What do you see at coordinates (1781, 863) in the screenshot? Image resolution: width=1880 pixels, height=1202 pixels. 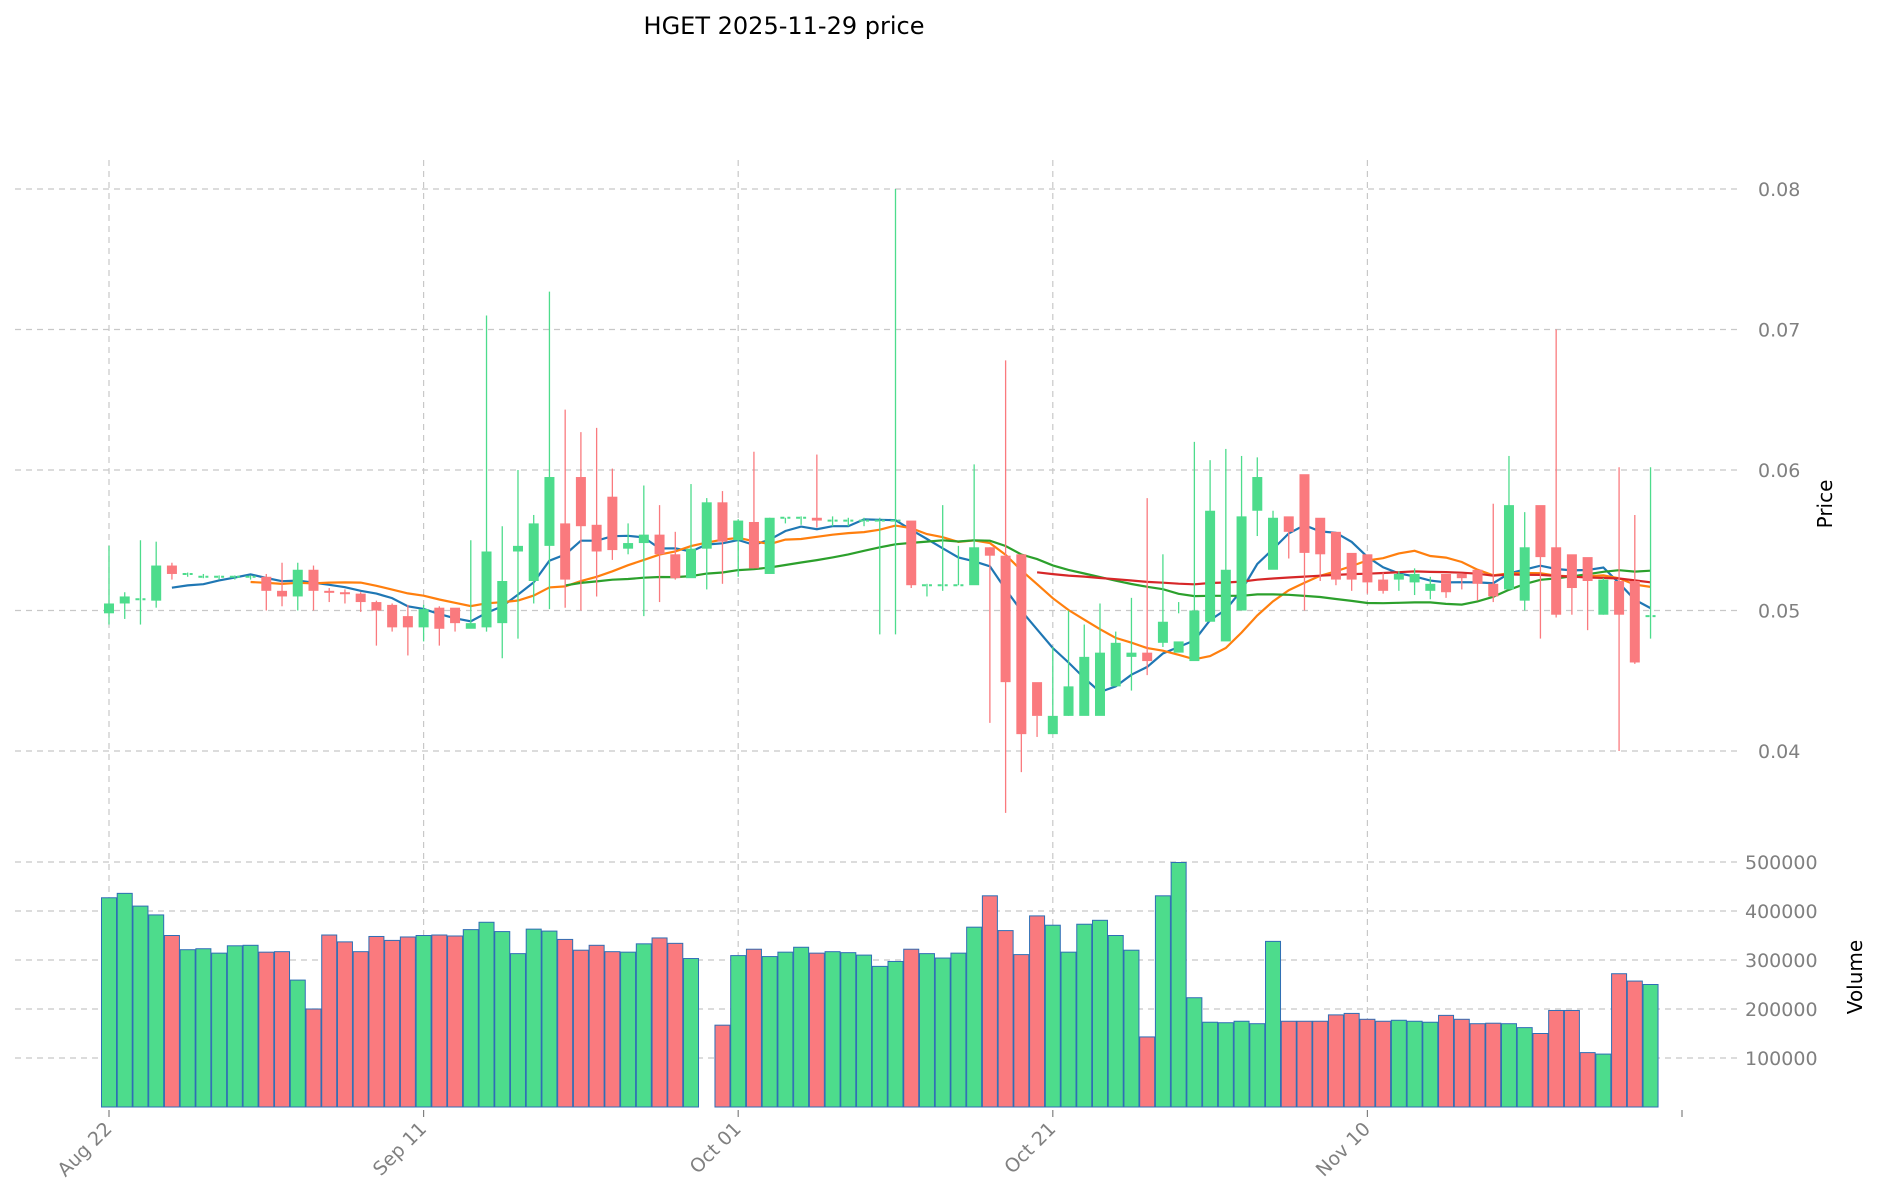 I see `volume-tick-label: 500000` at bounding box center [1781, 863].